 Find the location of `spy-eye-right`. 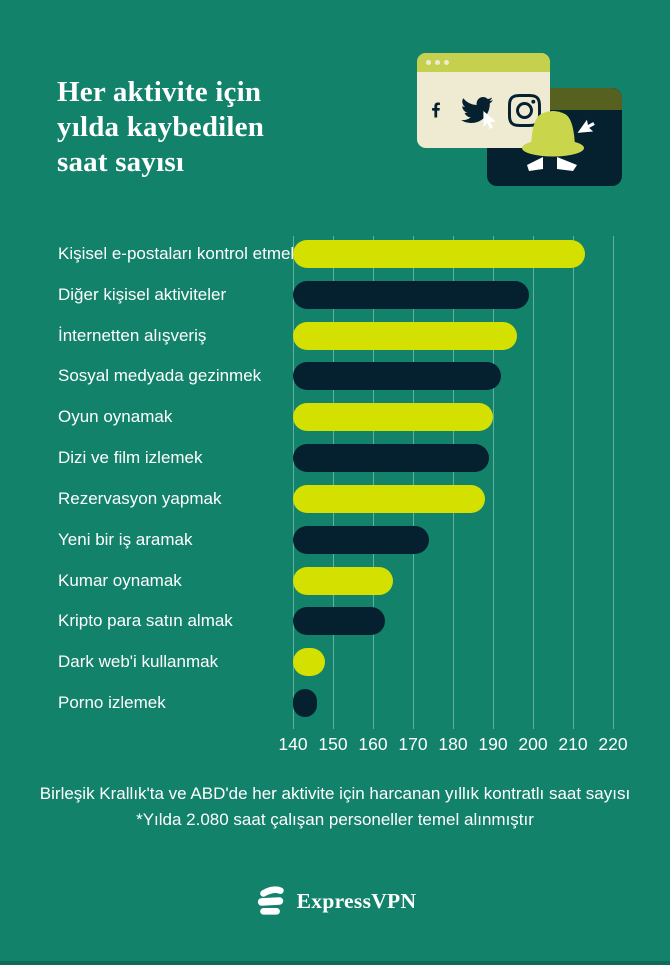

spy-eye-right is located at coordinates (567, 164).